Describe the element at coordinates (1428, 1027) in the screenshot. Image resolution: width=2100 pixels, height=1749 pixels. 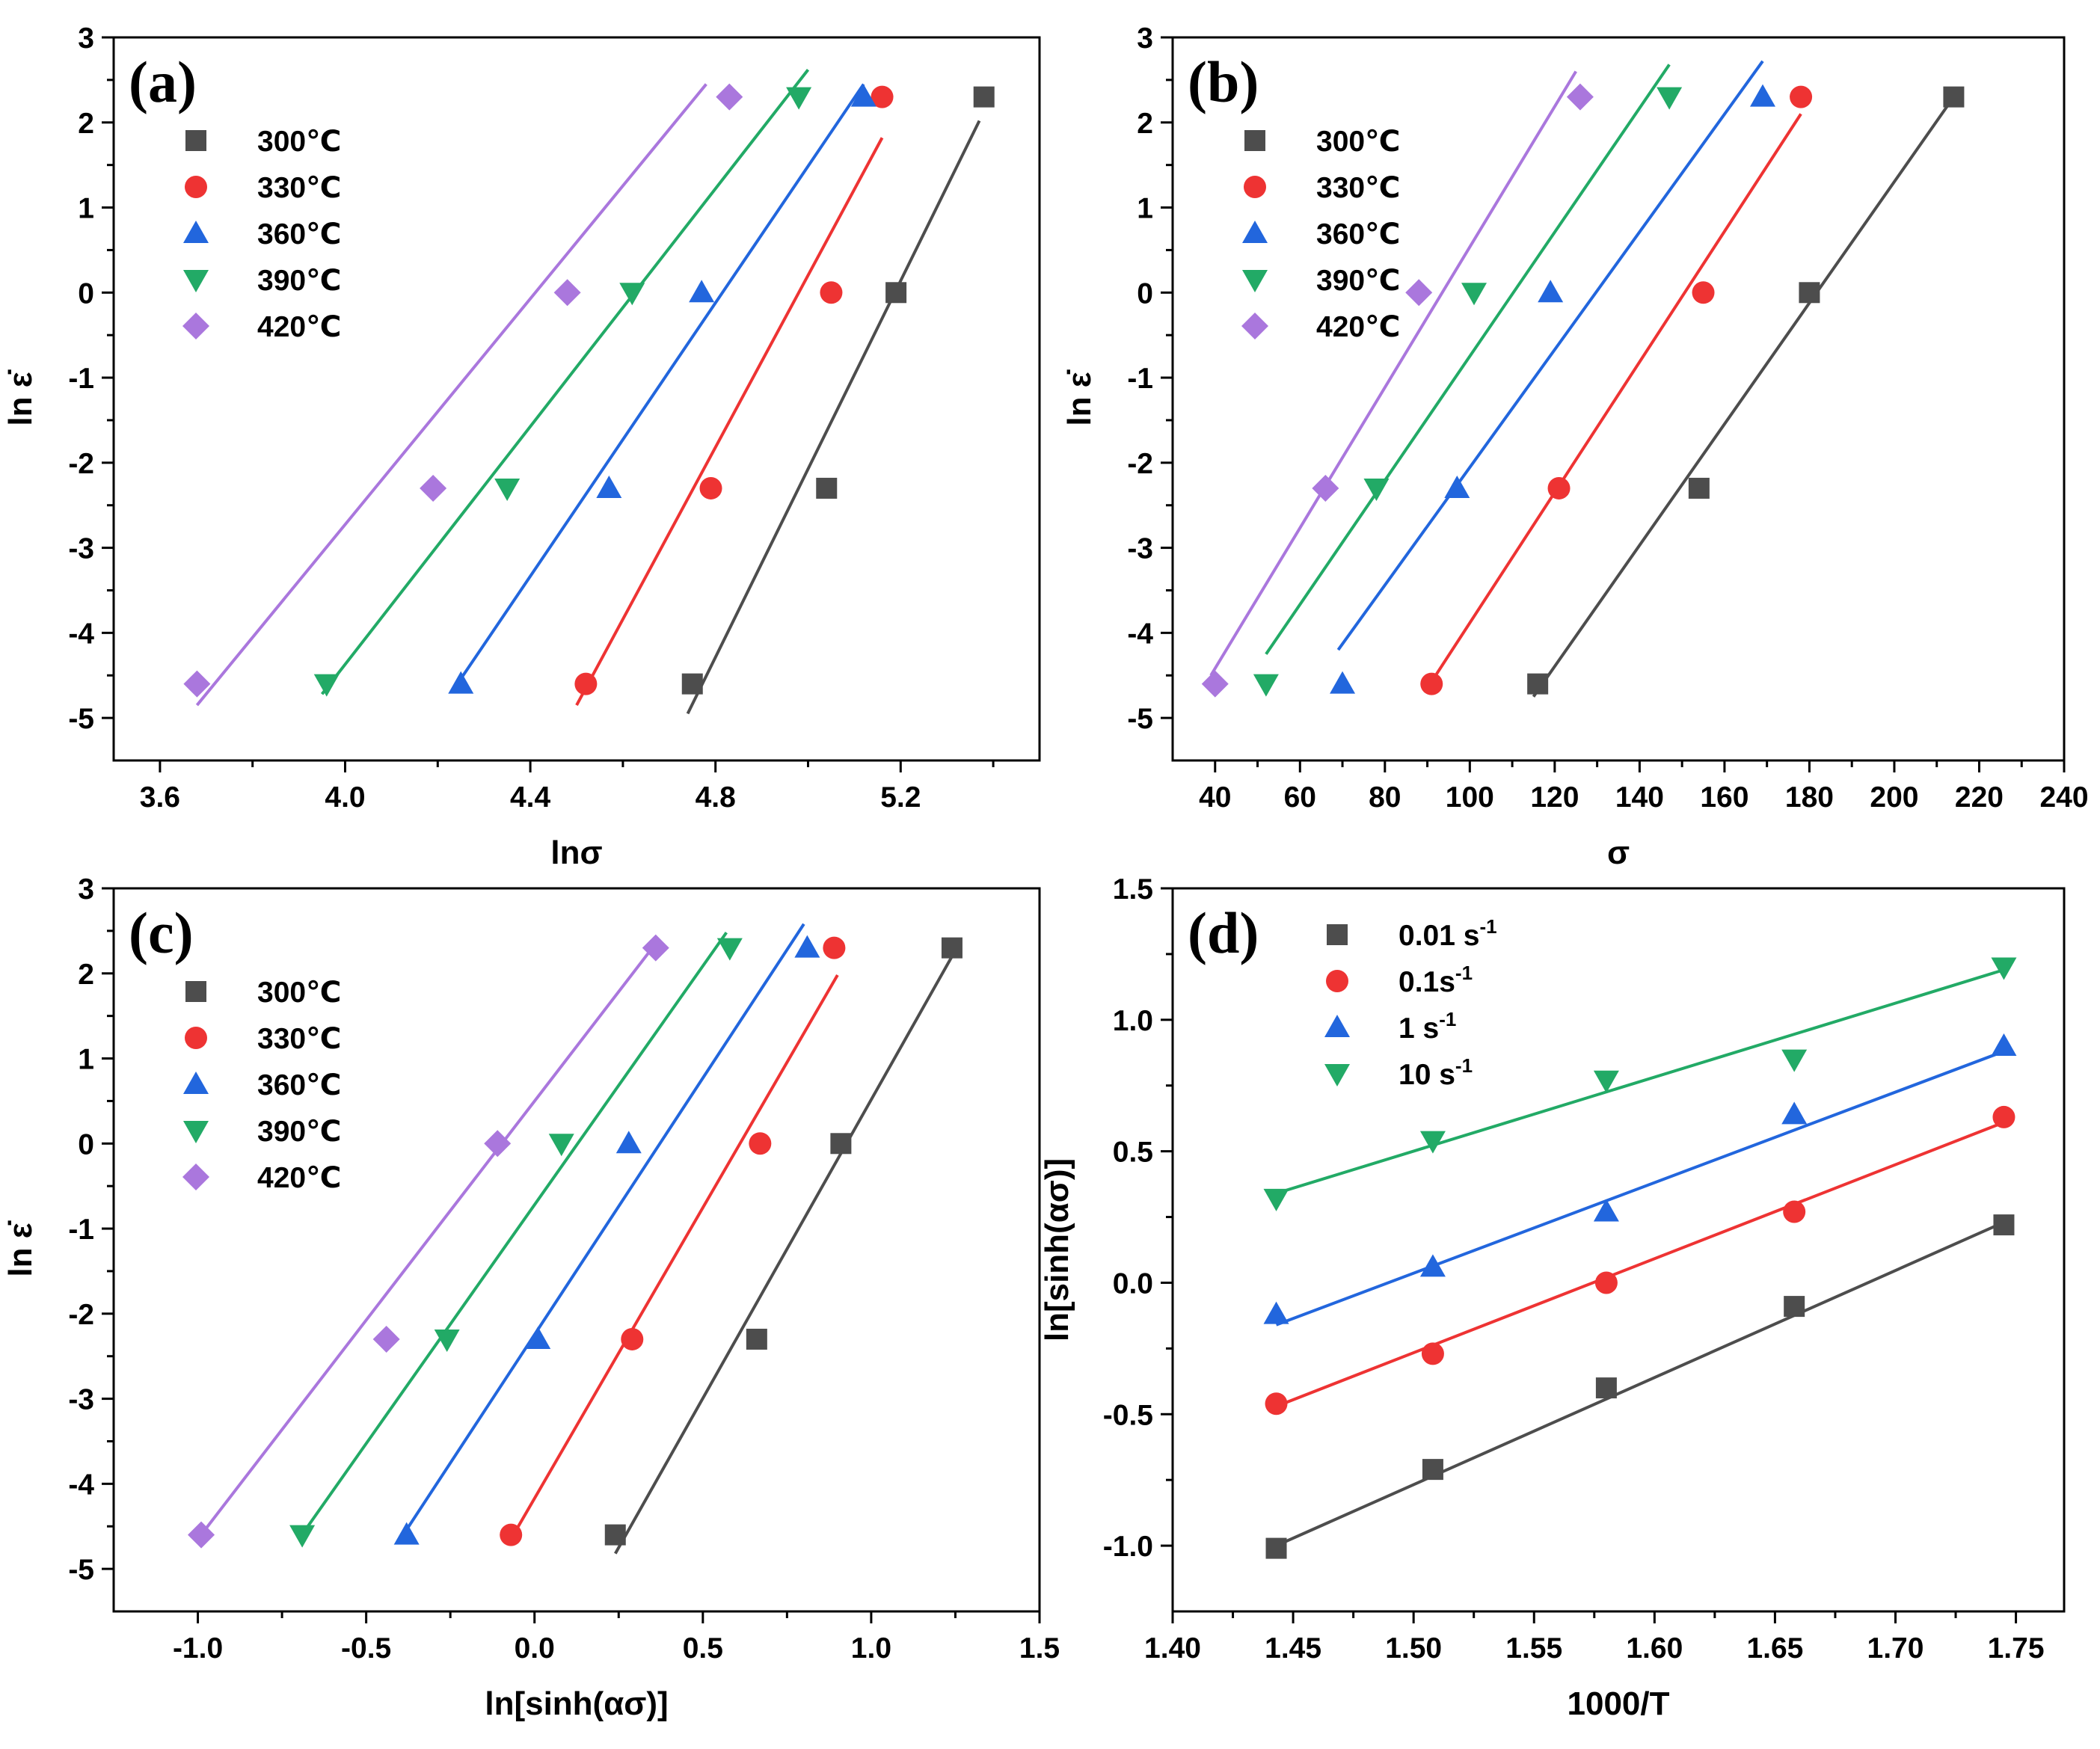
I see `legend-label: 1 s-1` at that location.